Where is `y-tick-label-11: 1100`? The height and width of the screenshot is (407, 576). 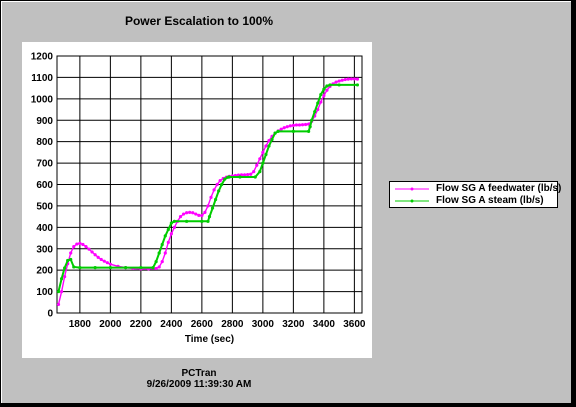 y-tick-label-11: 1100 is located at coordinates (42, 78).